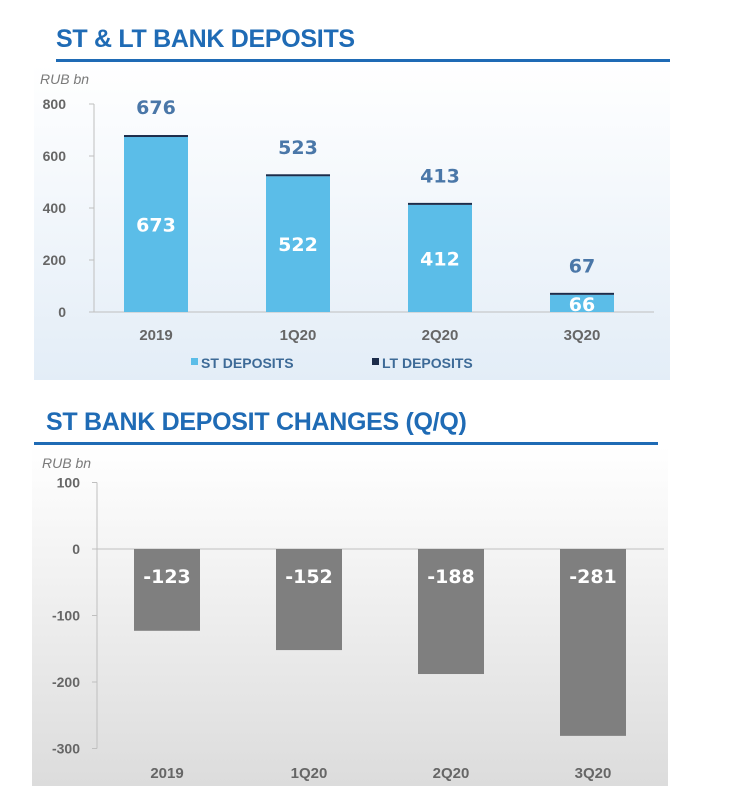 The width and height of the screenshot is (738, 812). I want to click on chart2-bar-1Q20, so click(309, 600).